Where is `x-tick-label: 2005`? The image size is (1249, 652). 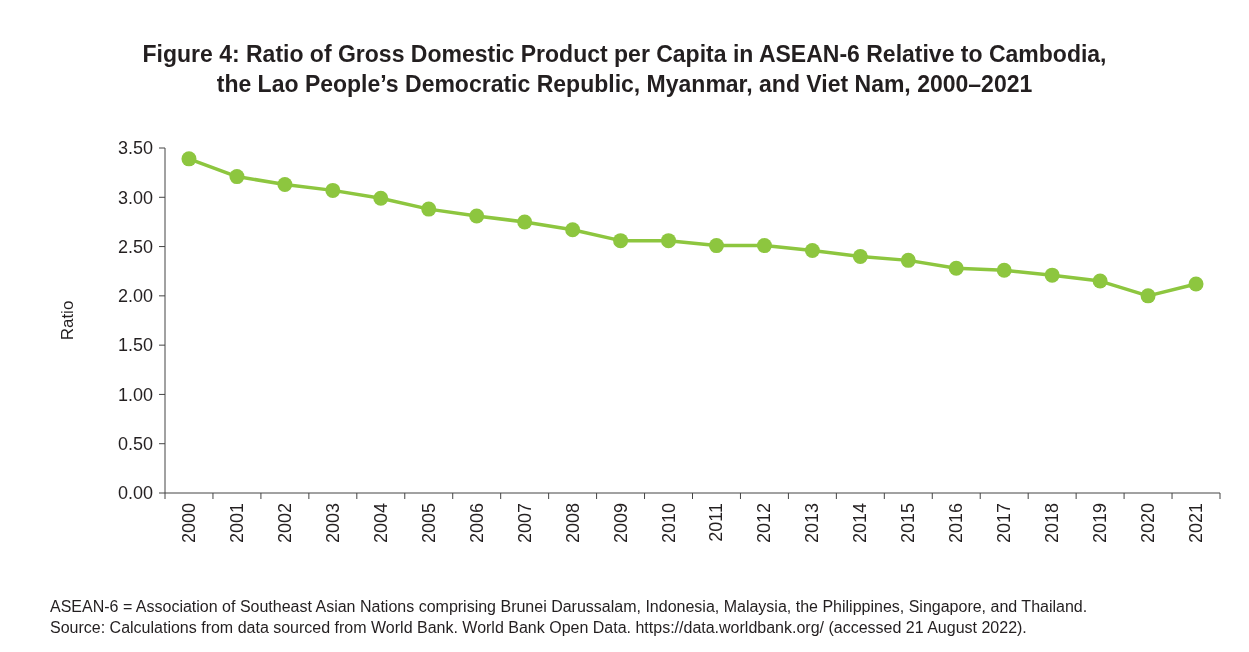
x-tick-label: 2005 is located at coordinates (428, 523).